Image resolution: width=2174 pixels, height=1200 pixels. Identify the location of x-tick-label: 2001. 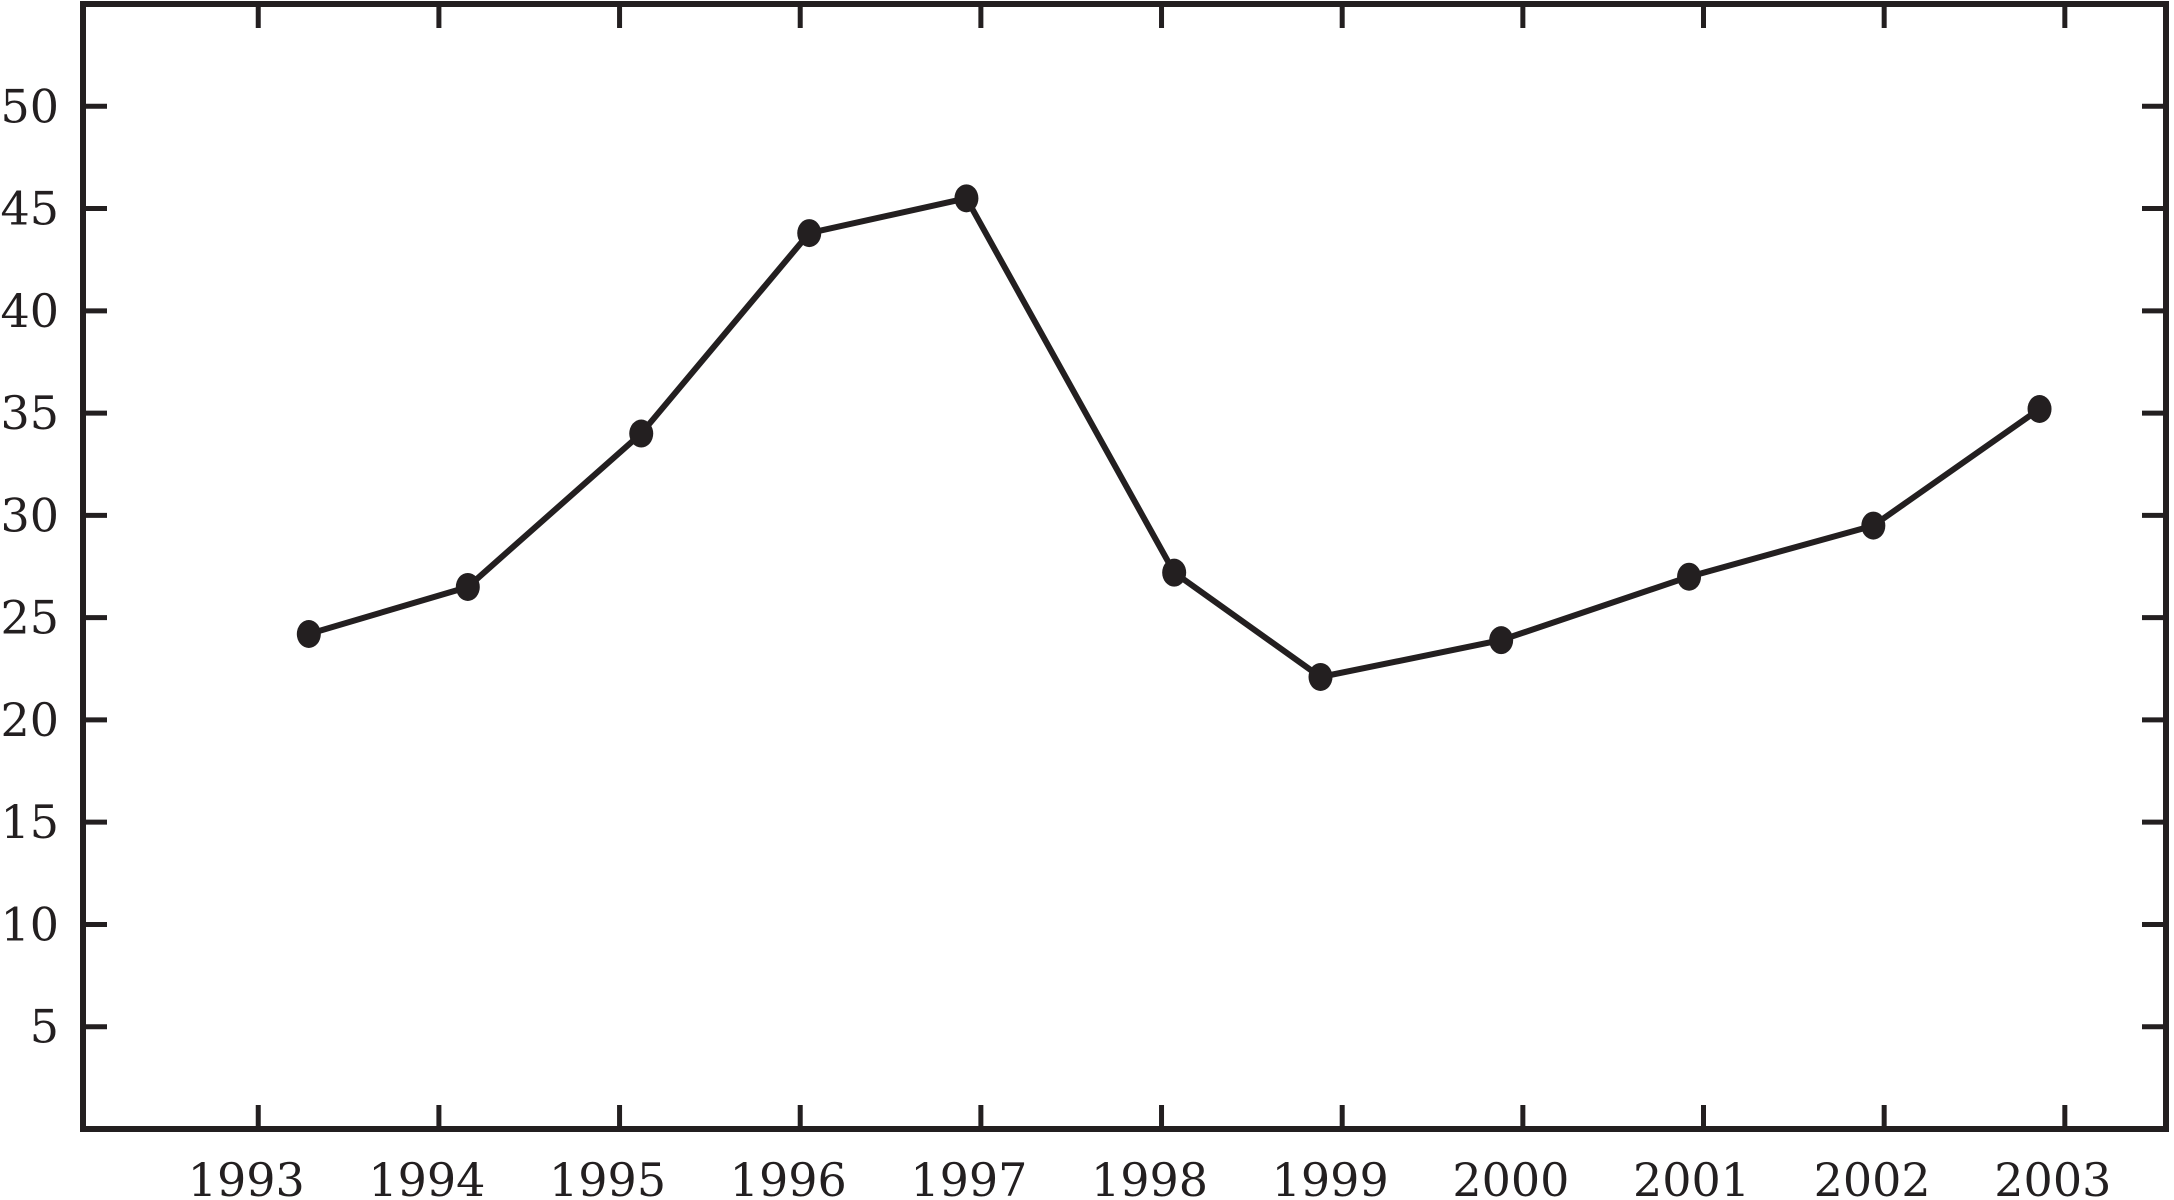
(1691, 1176).